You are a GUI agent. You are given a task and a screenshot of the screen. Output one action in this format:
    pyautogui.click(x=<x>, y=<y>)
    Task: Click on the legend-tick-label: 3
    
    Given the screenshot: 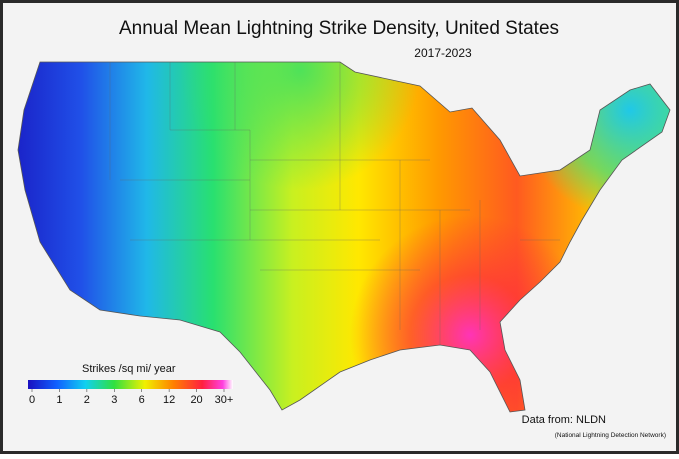 What is the action you would take?
    pyautogui.click(x=114, y=400)
    